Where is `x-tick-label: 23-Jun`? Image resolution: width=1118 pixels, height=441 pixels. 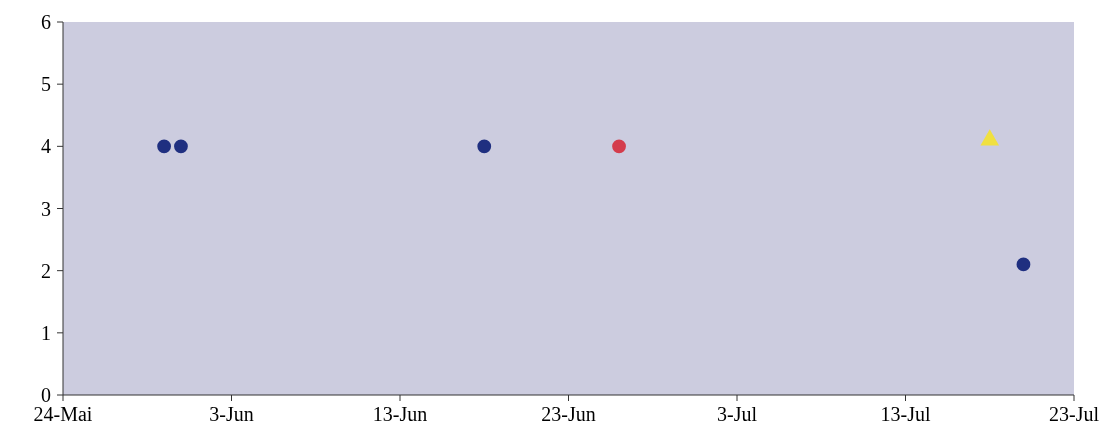 x-tick-label: 23-Jun is located at coordinates (568, 414).